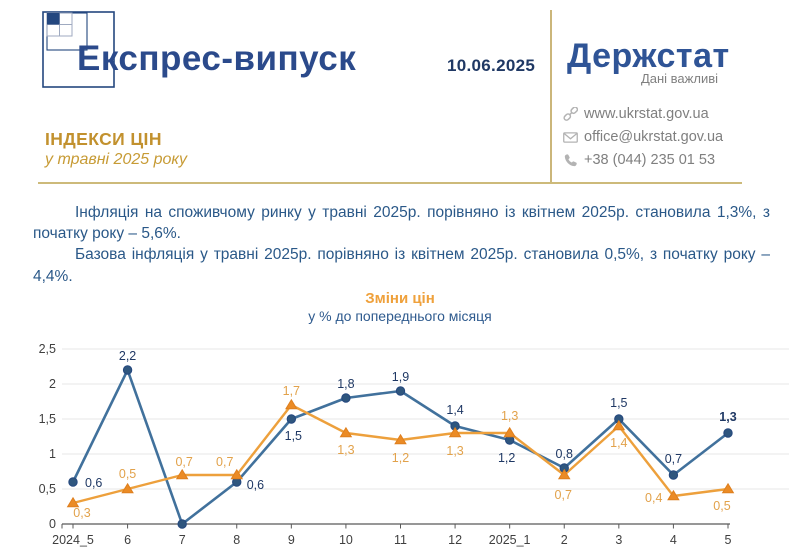 The width and height of the screenshot is (800, 548). What do you see at coordinates (390, 183) in the screenshot?
I see `header-divider` at bounding box center [390, 183].